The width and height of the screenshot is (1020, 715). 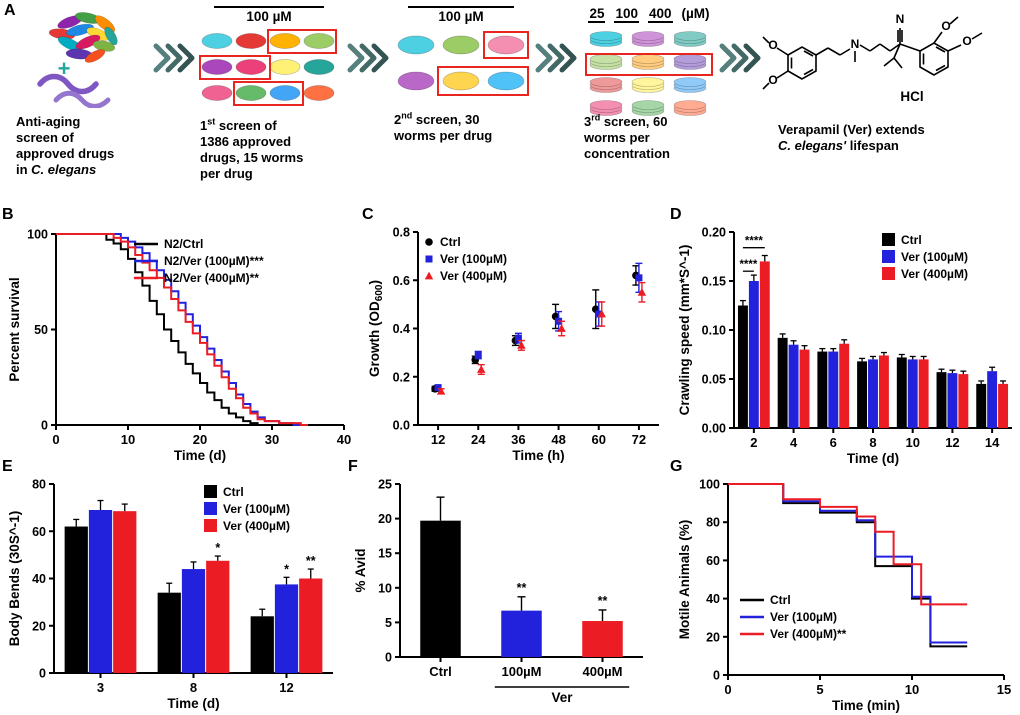 I want to click on worm-icon, so click(x=82, y=99).